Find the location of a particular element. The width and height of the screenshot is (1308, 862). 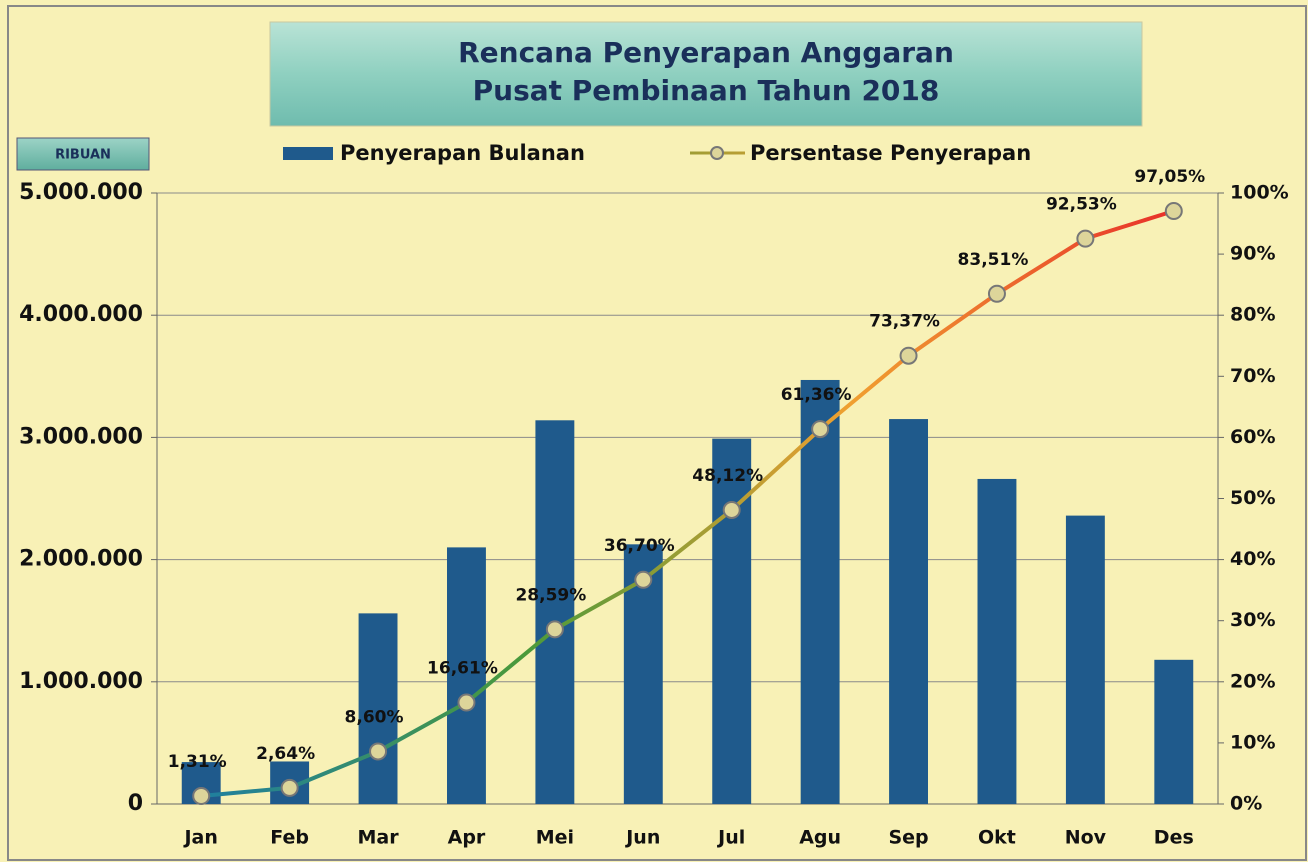

chart-title: Rencana Penyerapan Anggaran is located at coordinates (706, 52).